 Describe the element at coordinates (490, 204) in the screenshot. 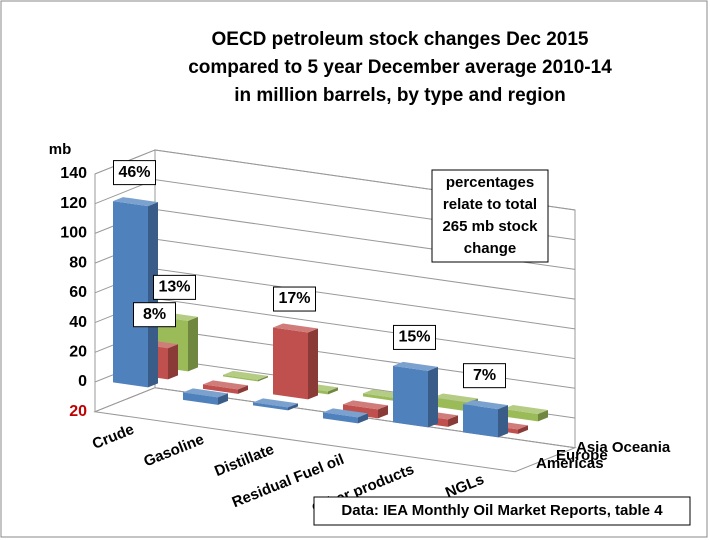

I see `note-text: relate to total` at that location.